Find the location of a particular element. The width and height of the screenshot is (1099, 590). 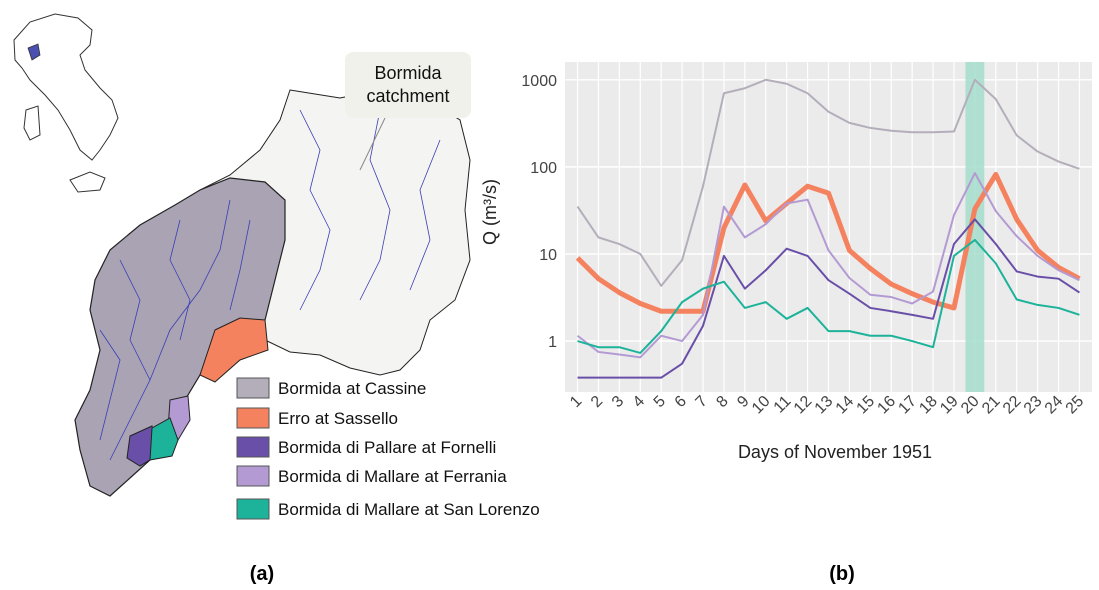

callout: Bormida catchment is located at coordinates (408, 85).